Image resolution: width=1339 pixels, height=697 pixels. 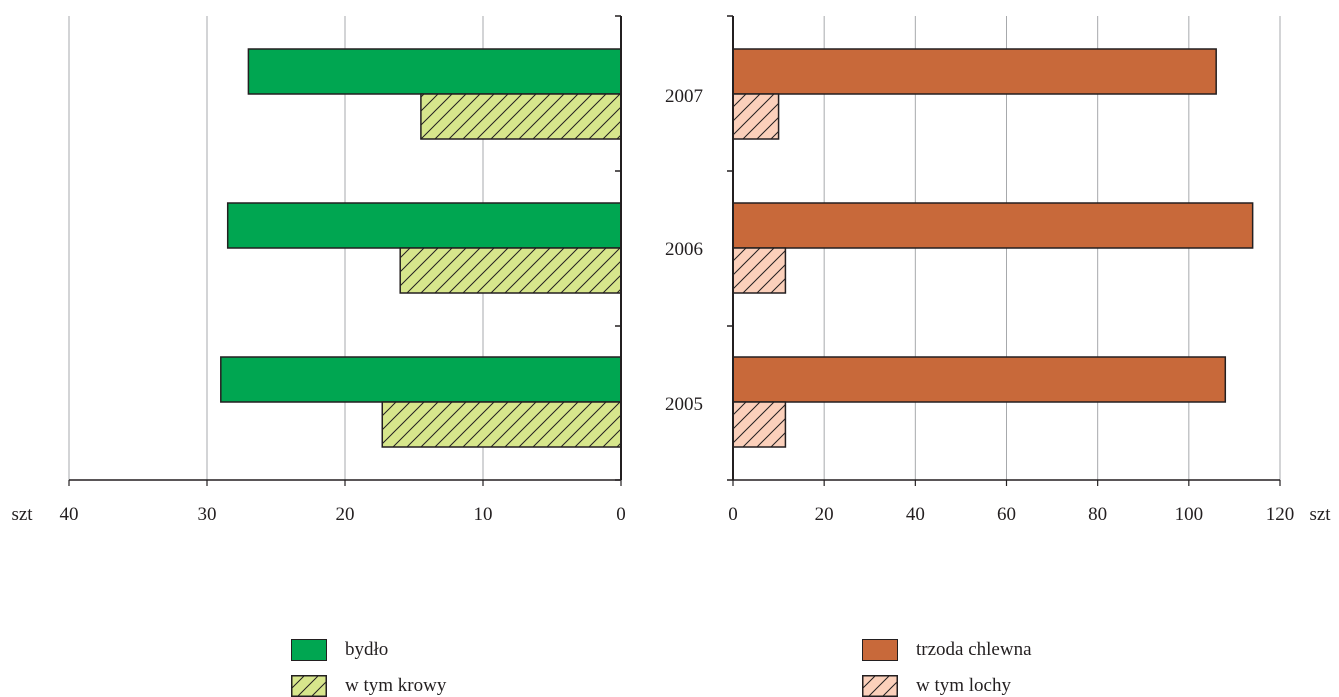 I want to click on legend-item-trzoda: trzoda chlewna, so click(x=947, y=650).